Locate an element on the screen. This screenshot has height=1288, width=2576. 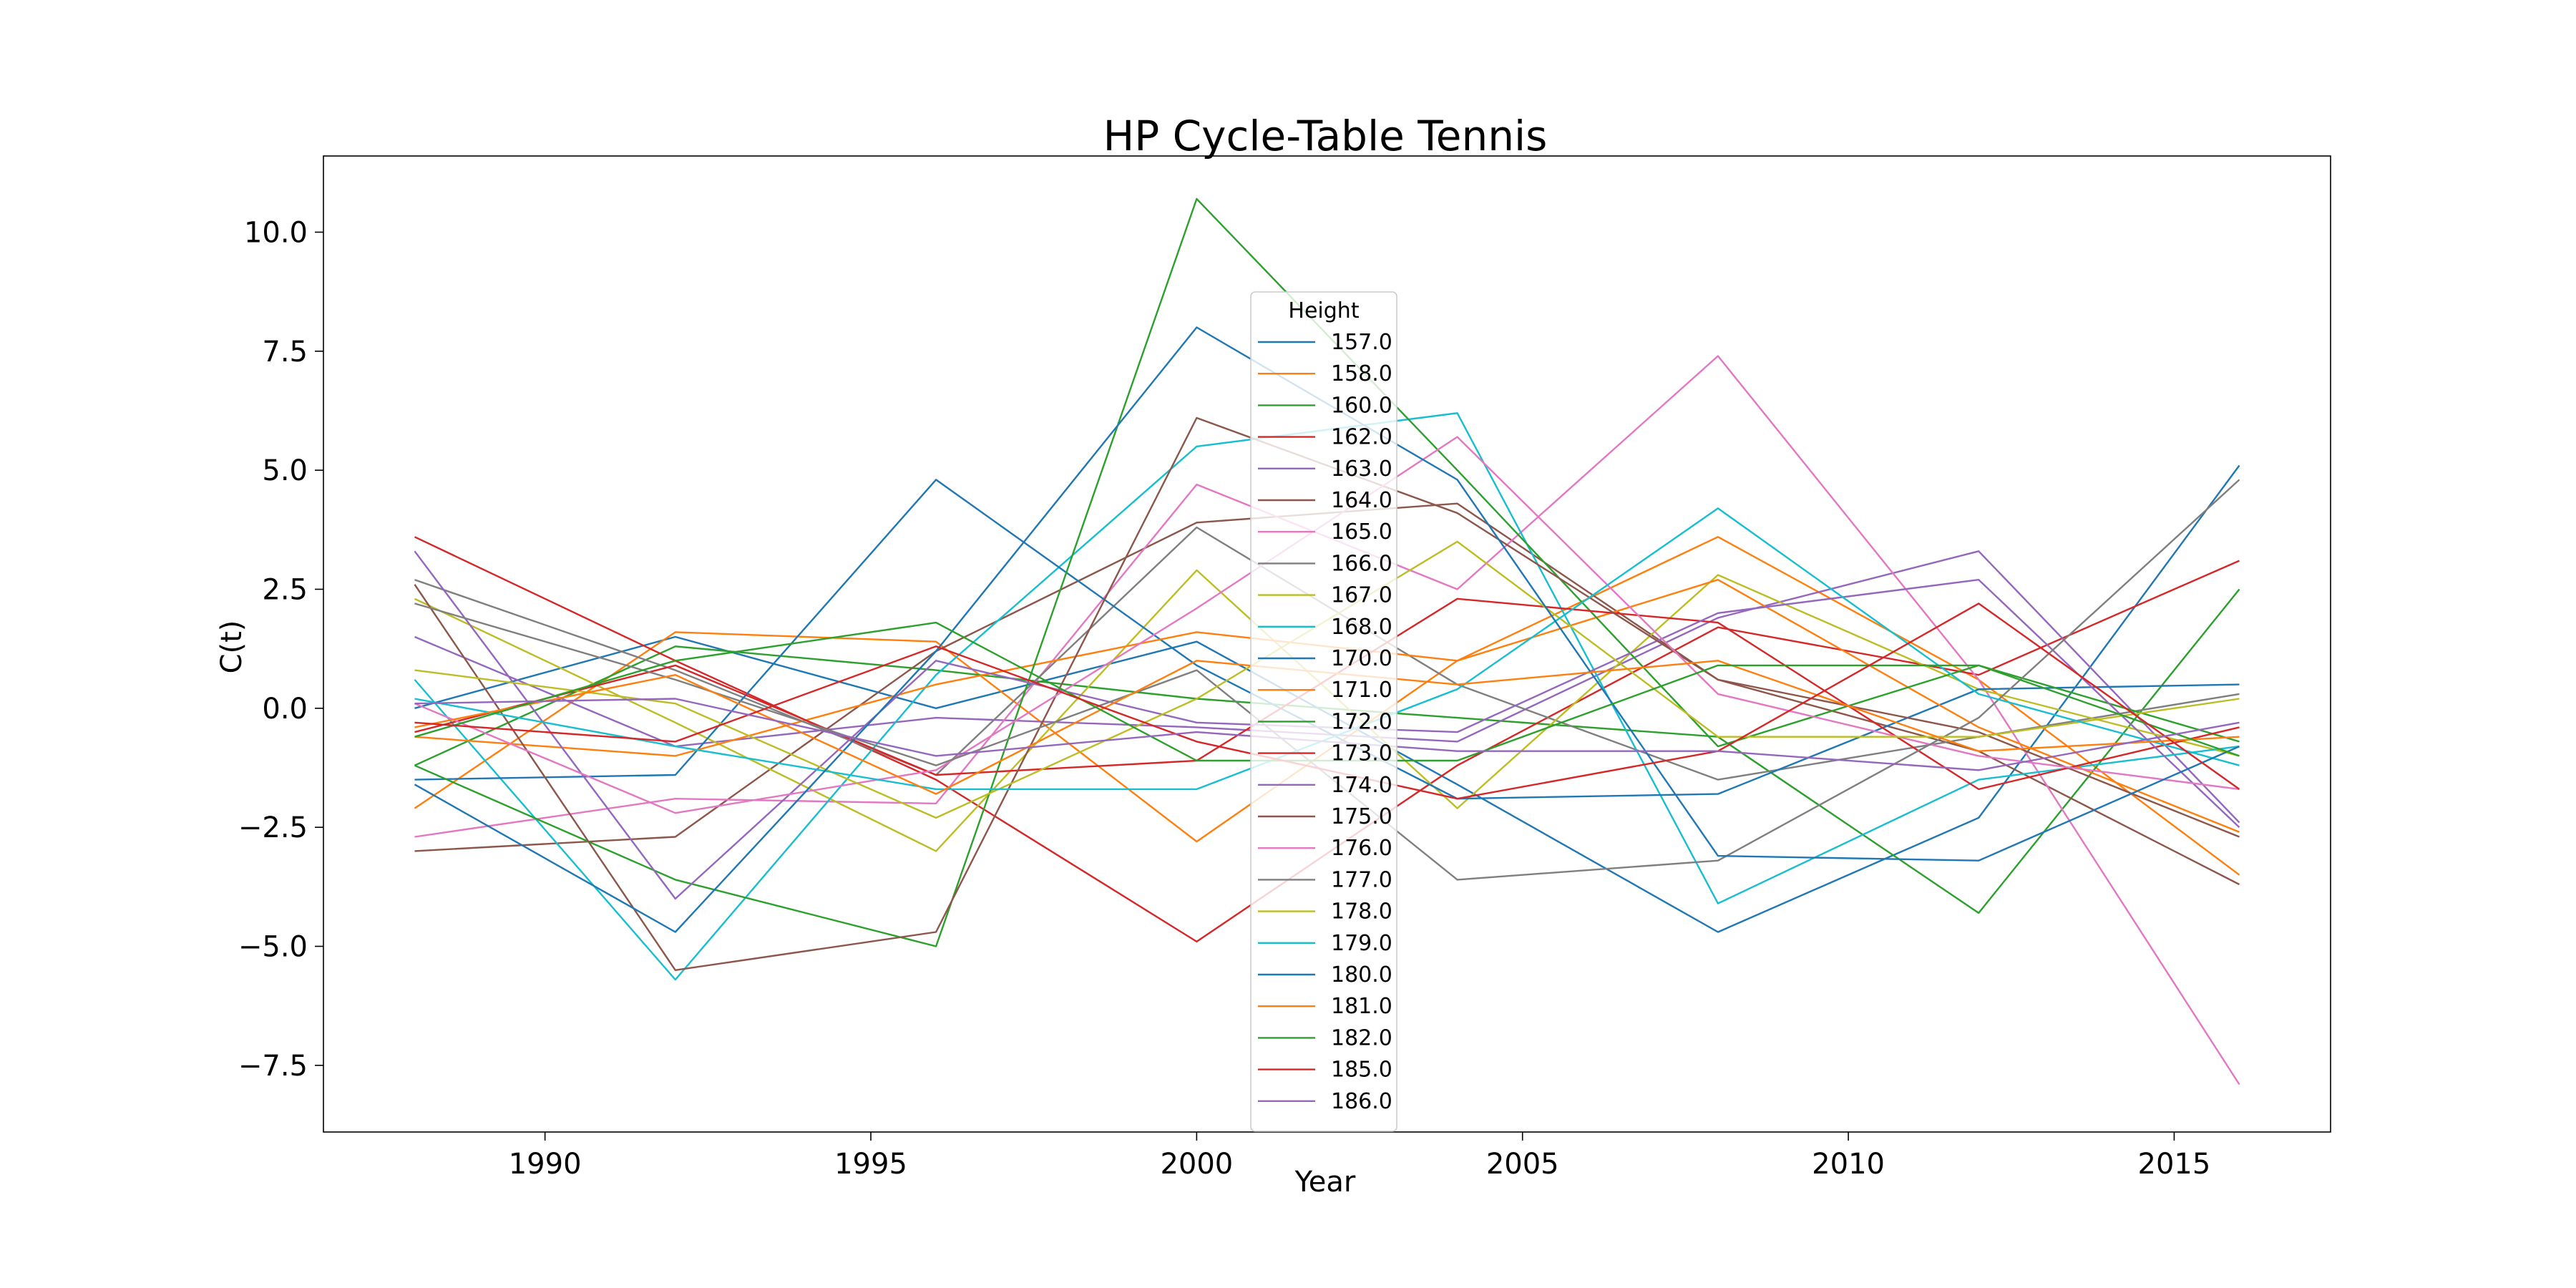
legend-entry-label: 173.0 is located at coordinates (1361, 753).